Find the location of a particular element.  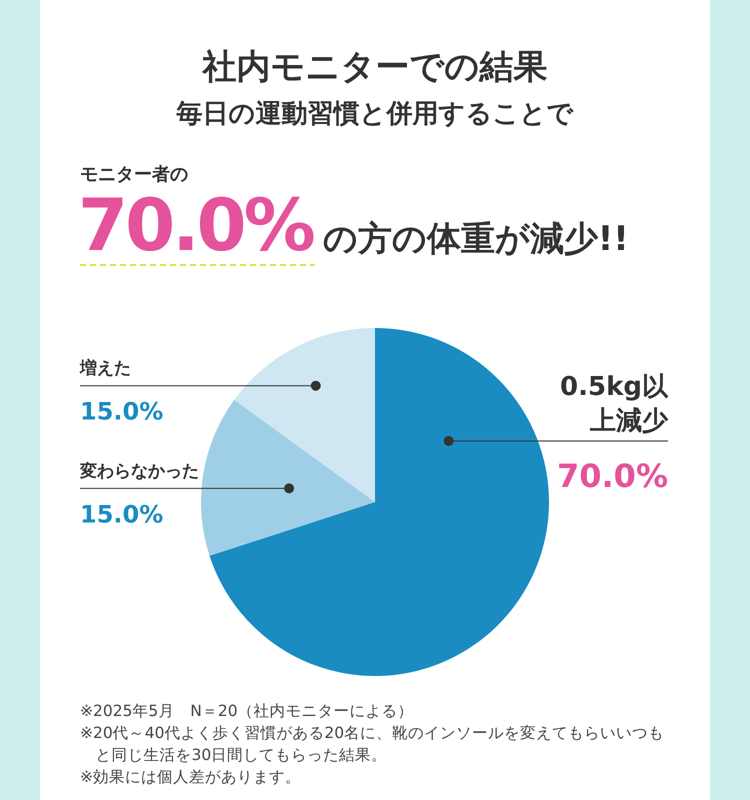

data-label: 70.0% is located at coordinates (196, 225).